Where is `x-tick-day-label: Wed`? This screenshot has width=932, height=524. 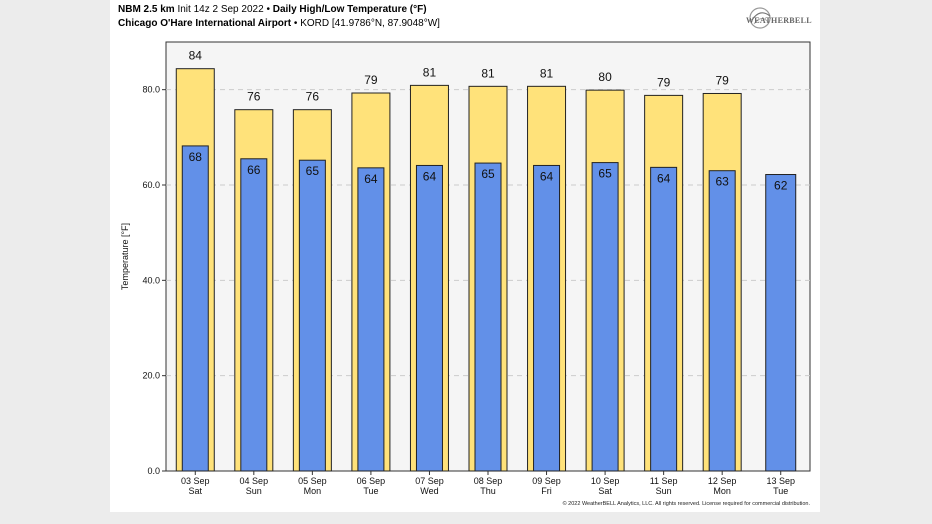 x-tick-day-label: Wed is located at coordinates (429, 491).